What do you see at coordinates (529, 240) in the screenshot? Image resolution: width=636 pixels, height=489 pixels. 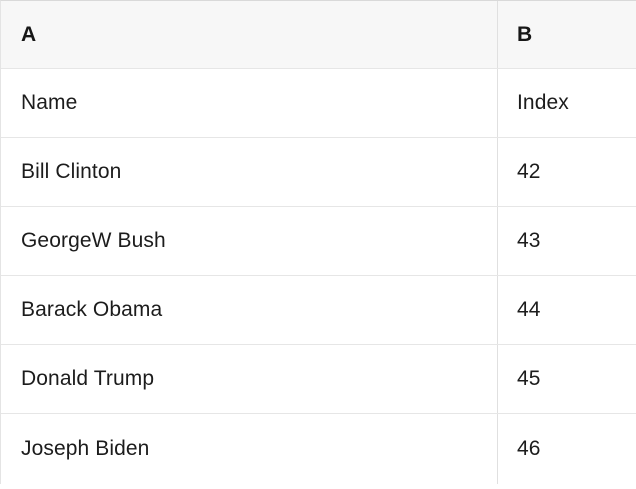 I see `cell-index: 43` at bounding box center [529, 240].